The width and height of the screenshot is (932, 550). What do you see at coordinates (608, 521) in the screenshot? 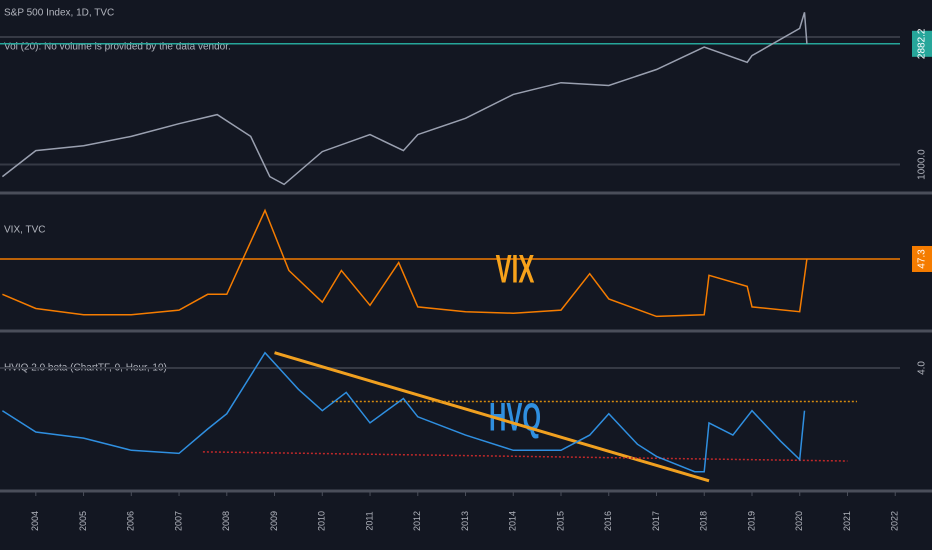
I see `x-tick-label: 2016` at bounding box center [608, 521].